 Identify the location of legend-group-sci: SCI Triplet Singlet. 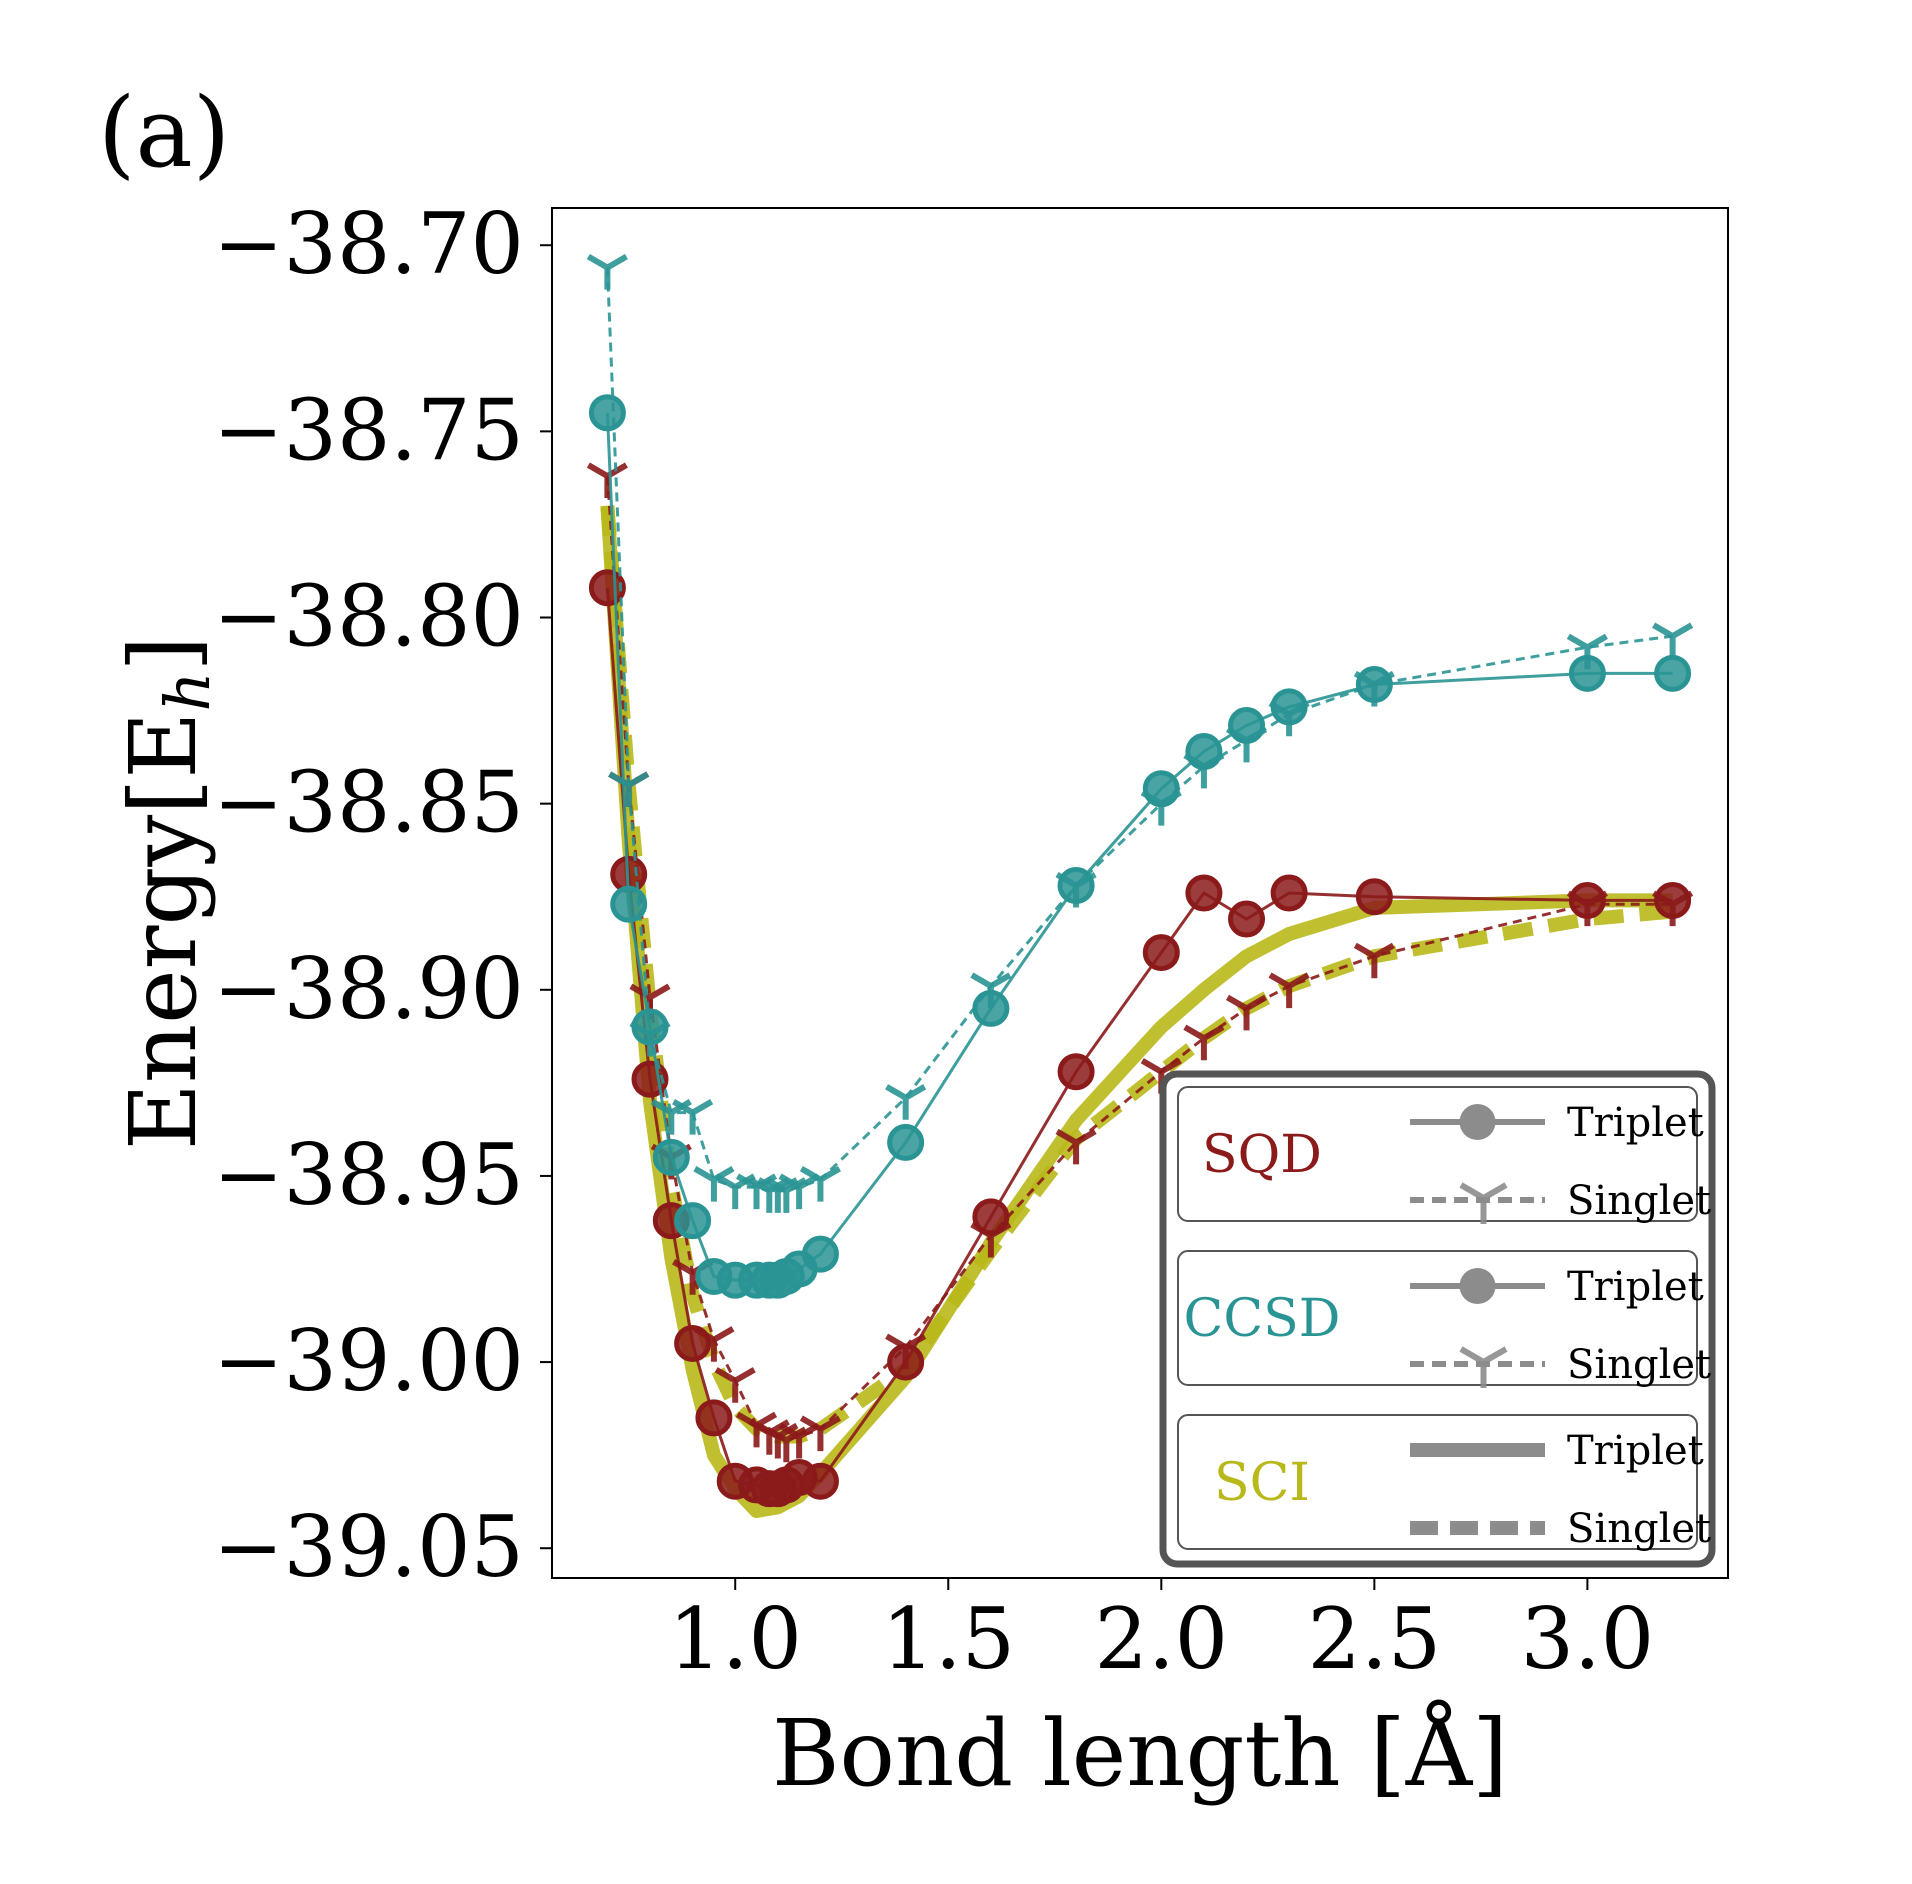
(1444, 1483).